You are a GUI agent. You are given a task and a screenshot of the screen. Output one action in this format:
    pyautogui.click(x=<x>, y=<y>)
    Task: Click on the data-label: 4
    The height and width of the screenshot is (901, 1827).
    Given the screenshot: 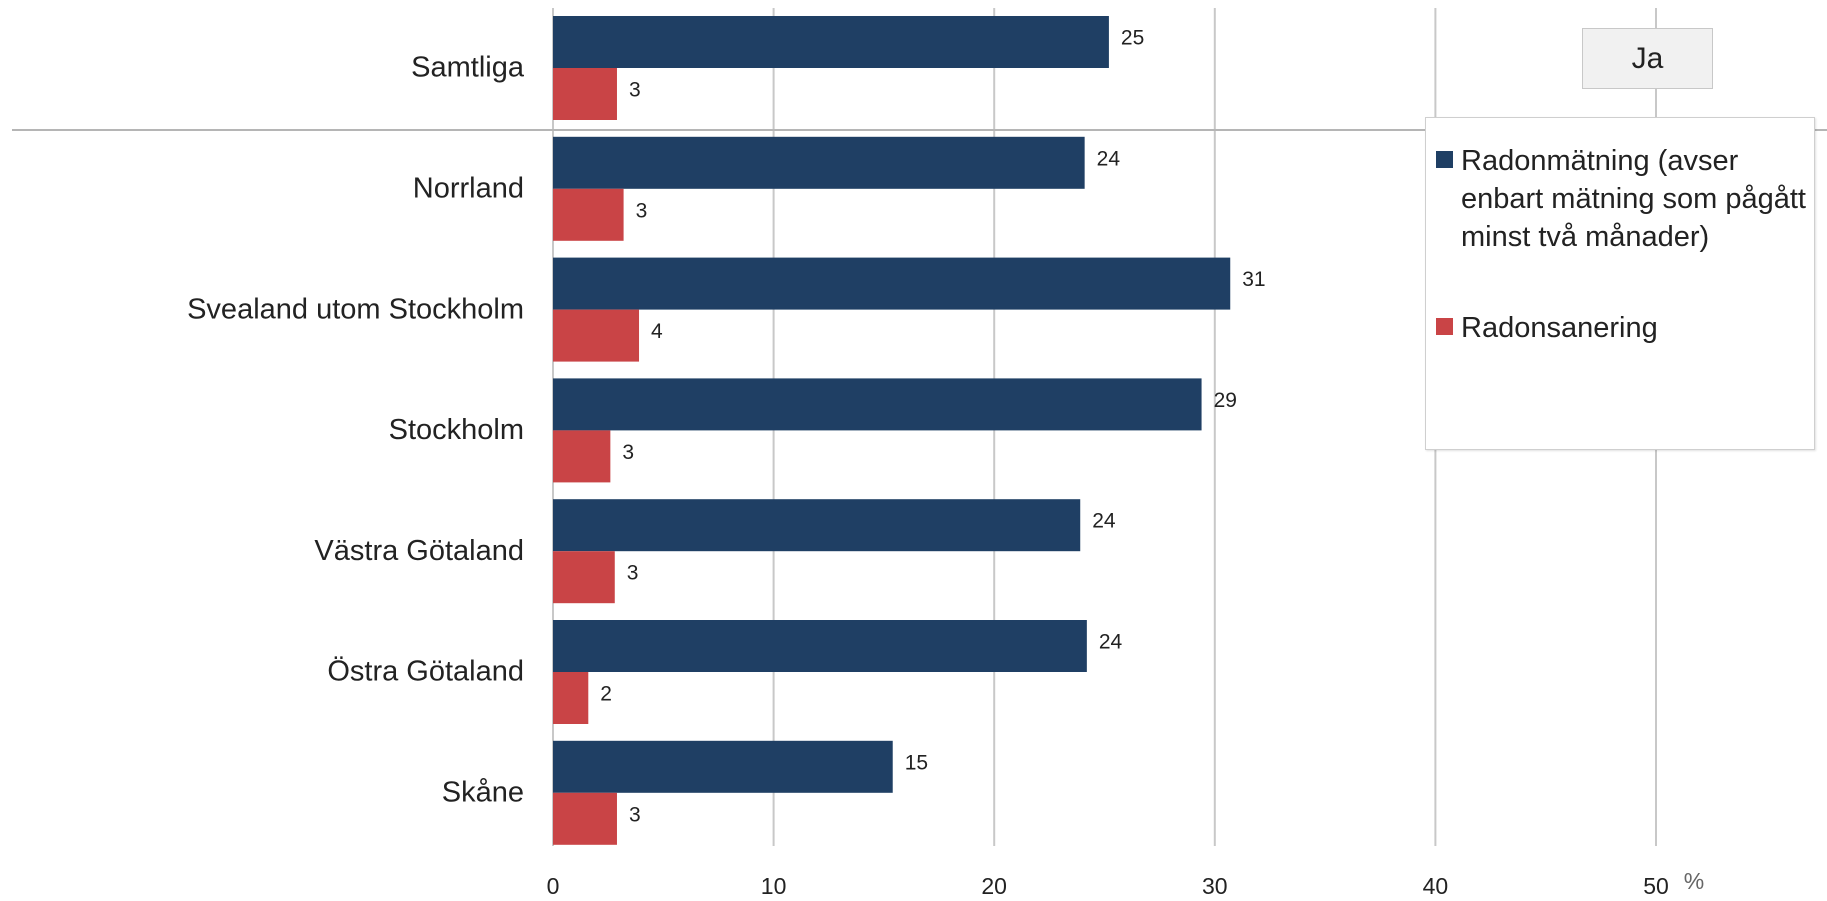 What is the action you would take?
    pyautogui.click(x=657, y=331)
    